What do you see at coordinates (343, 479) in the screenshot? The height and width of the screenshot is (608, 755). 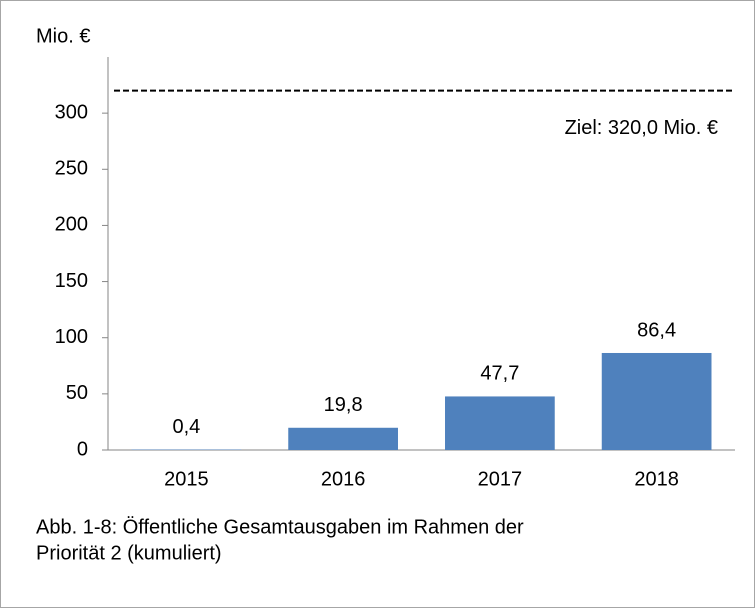 I see `x-tick-label: 2016` at bounding box center [343, 479].